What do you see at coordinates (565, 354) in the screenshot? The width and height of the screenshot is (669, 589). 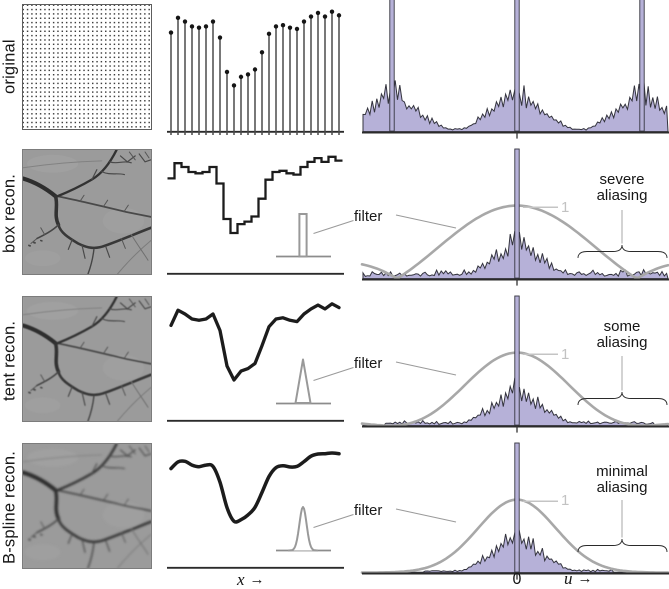 I see `gain-one-label-tent: 1` at bounding box center [565, 354].